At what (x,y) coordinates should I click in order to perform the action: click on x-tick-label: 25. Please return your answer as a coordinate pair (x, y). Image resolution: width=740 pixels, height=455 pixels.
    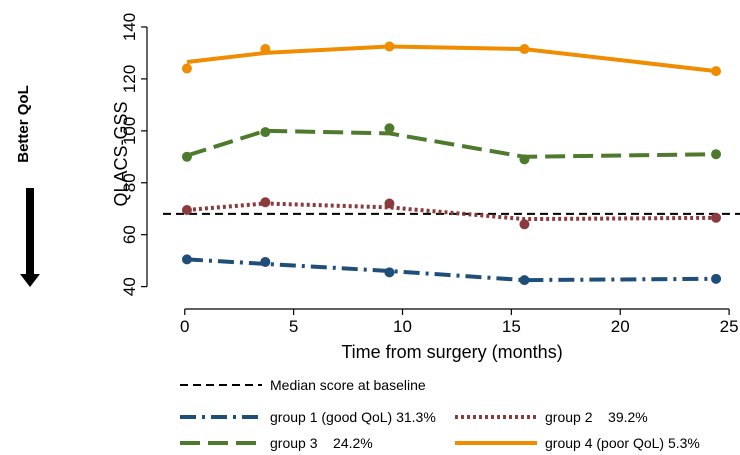
    Looking at the image, I should click on (729, 326).